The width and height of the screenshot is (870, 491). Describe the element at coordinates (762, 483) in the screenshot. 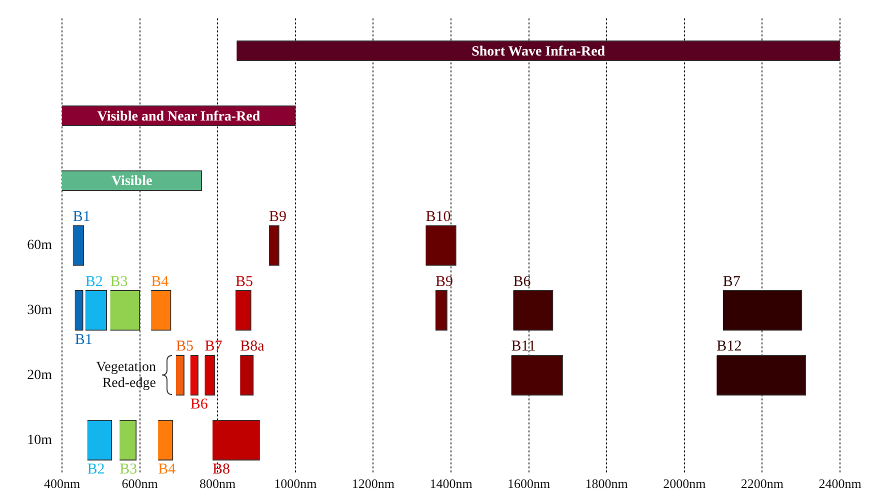

I see `x-tick-label: 2200nm` at that location.